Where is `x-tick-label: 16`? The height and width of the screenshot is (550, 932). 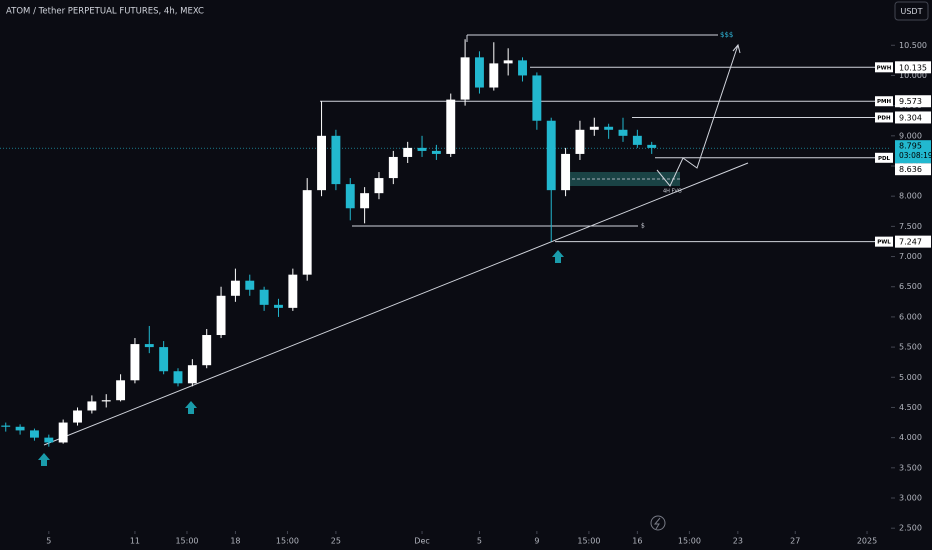 x-tick-label: 16 is located at coordinates (637, 541).